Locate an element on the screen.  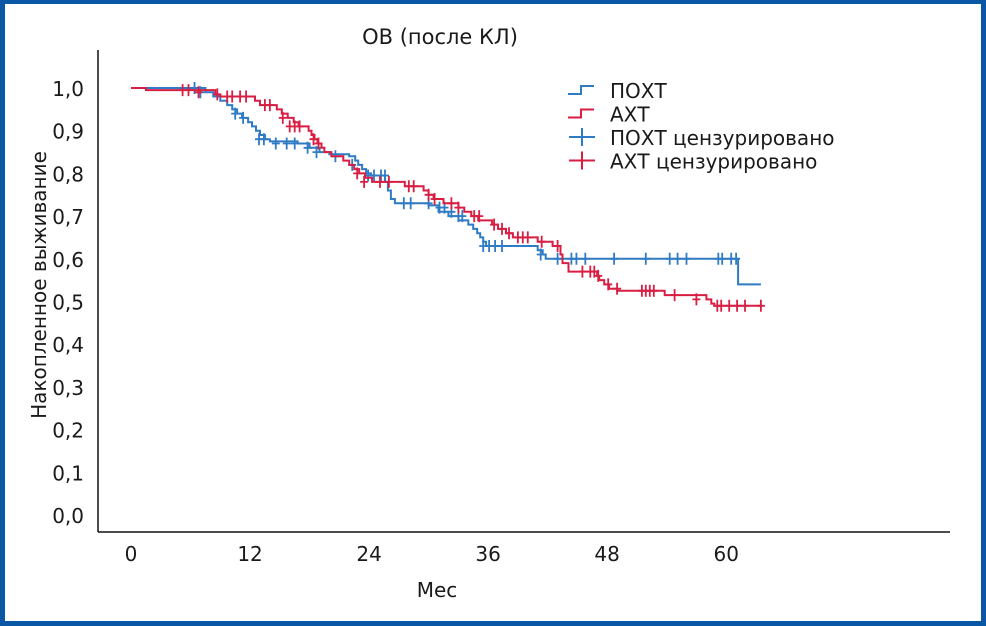
legend-item: АХТ цензурировано is located at coordinates (693, 162).